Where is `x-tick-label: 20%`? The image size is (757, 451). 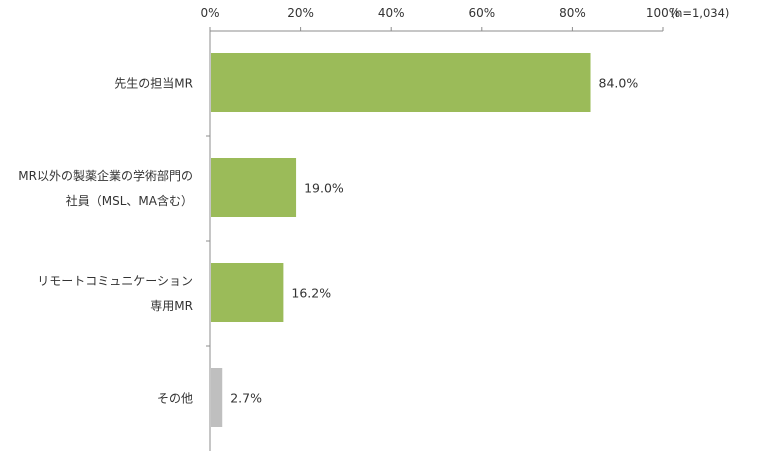
x-tick-label: 20% is located at coordinates (300, 13).